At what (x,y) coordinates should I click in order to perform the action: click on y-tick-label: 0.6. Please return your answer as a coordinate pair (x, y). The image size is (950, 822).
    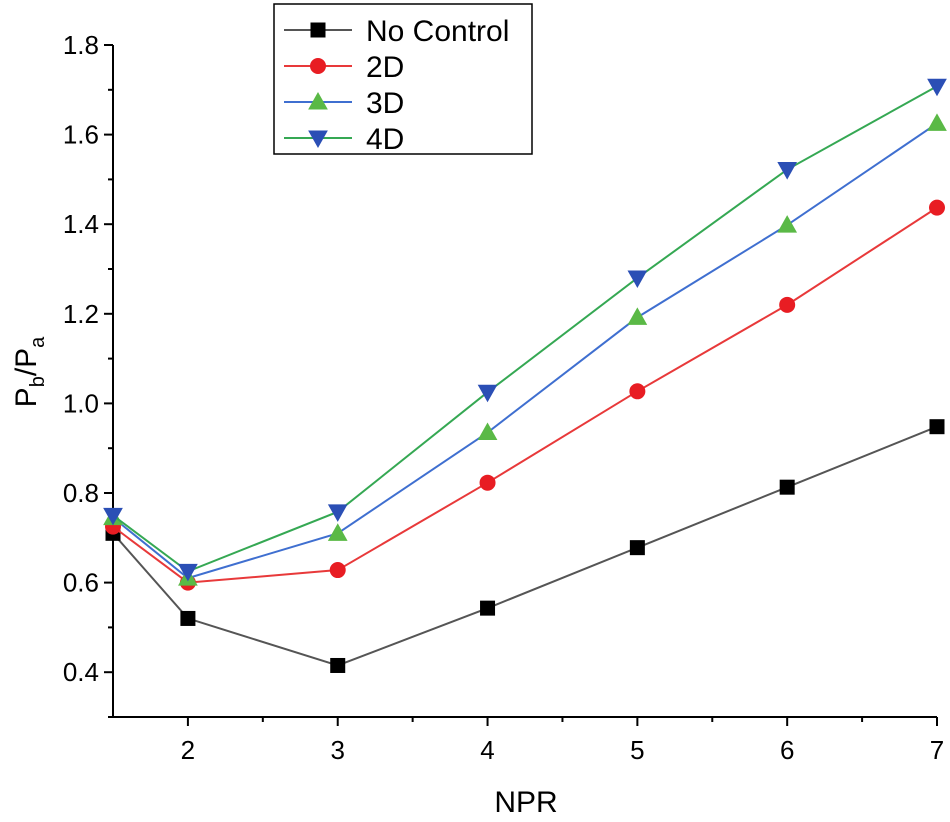
    Looking at the image, I should click on (81, 583).